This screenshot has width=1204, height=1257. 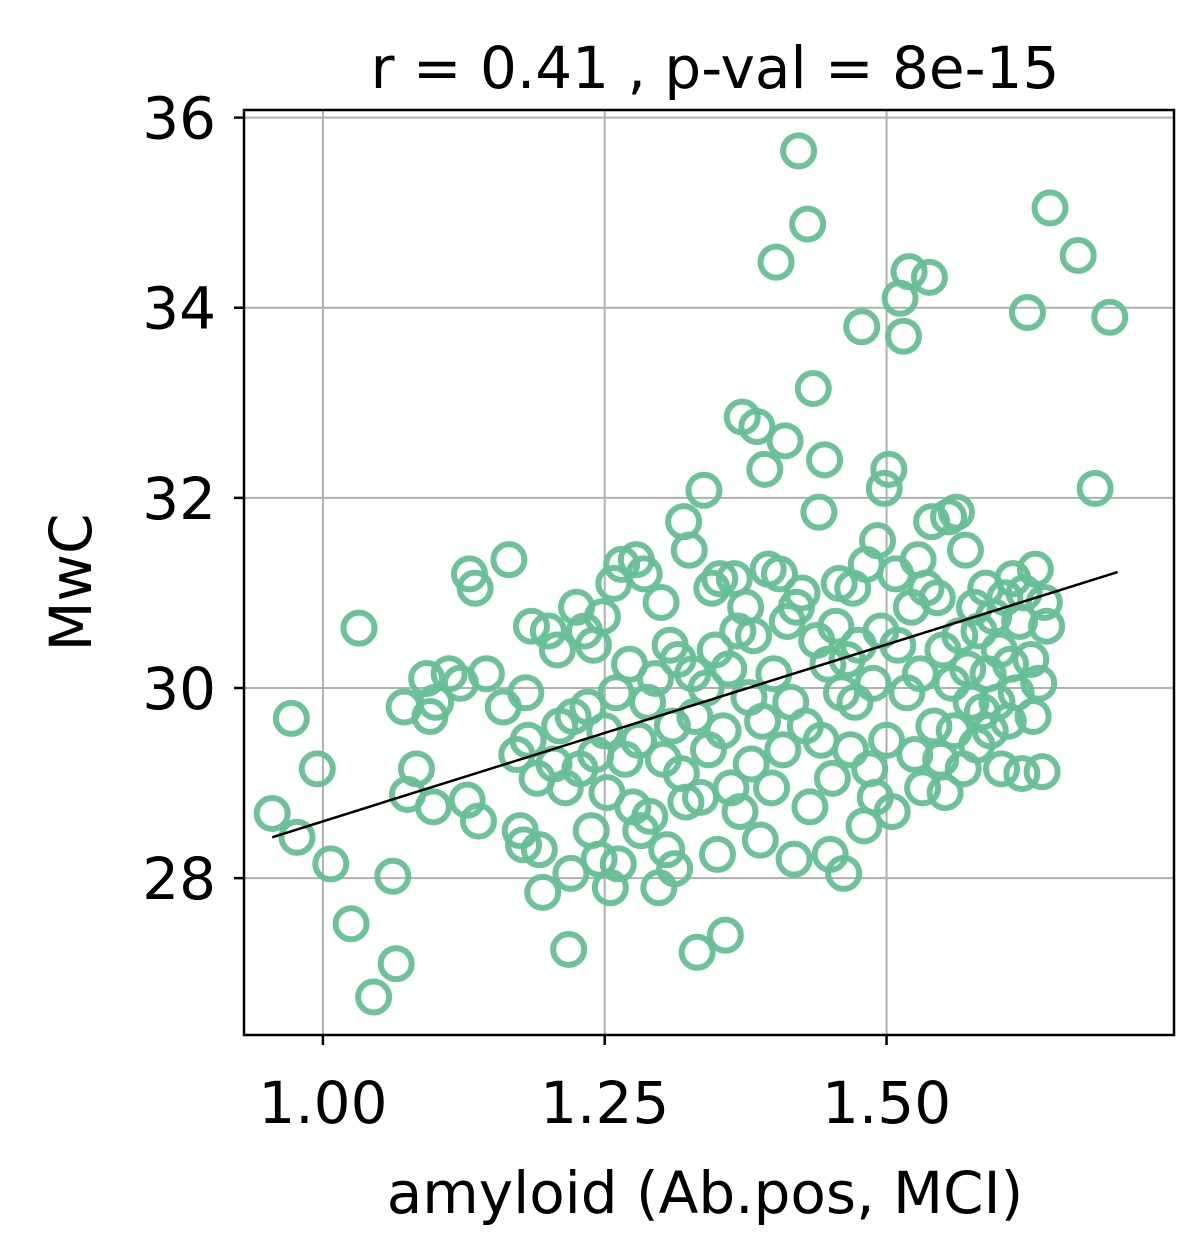 What do you see at coordinates (886, 1103) in the screenshot?
I see `x-tick-label: 1.50` at bounding box center [886, 1103].